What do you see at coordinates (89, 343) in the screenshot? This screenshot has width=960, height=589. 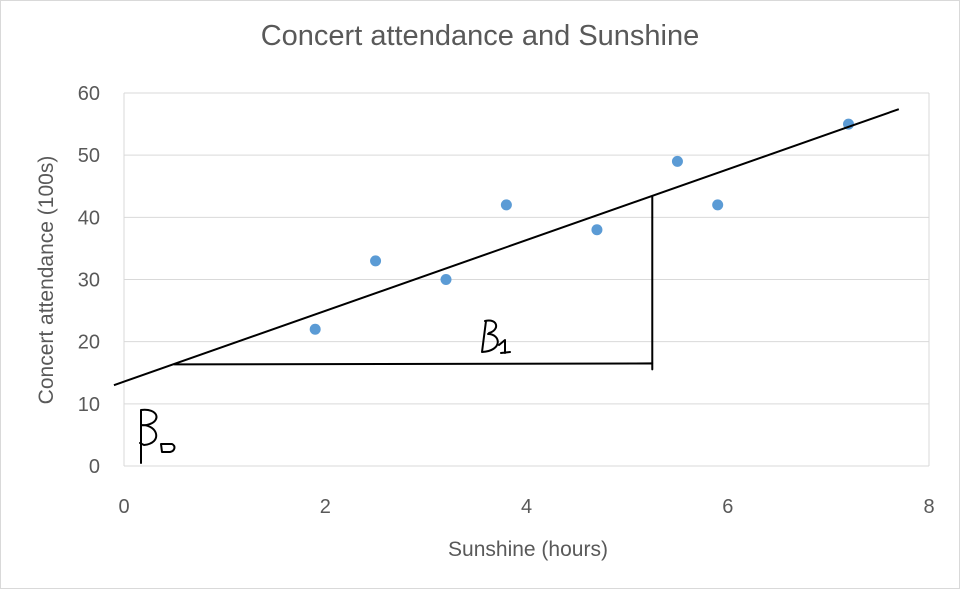 I see `y-tick-label: 20` at bounding box center [89, 343].